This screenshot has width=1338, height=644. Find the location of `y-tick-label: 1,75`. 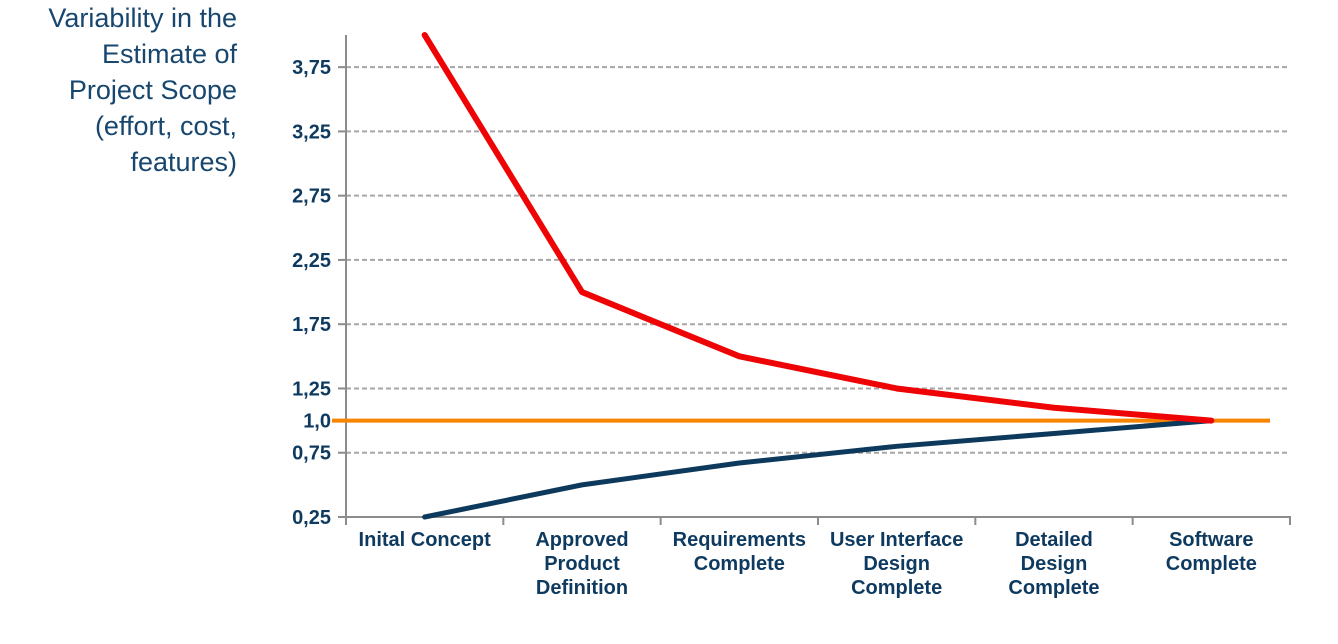

y-tick-label: 1,75 is located at coordinates (311, 325).